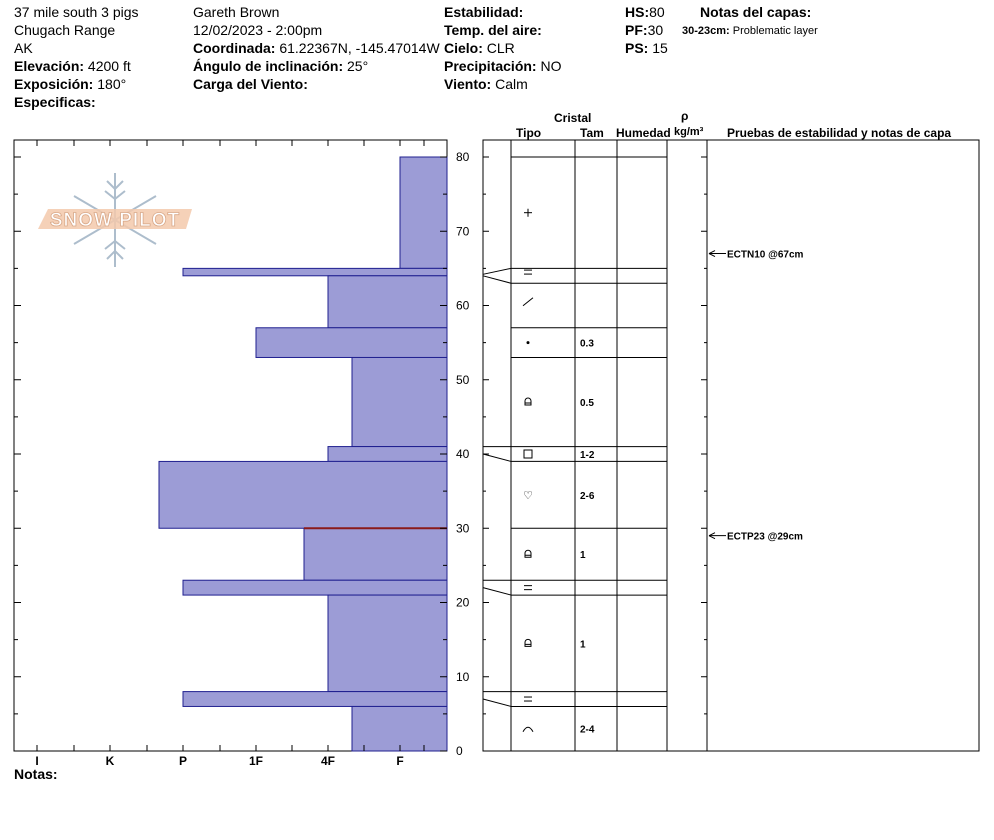 Image resolution: width=994 pixels, height=840 pixels. I want to click on hardness-label: 4F, so click(328, 761).